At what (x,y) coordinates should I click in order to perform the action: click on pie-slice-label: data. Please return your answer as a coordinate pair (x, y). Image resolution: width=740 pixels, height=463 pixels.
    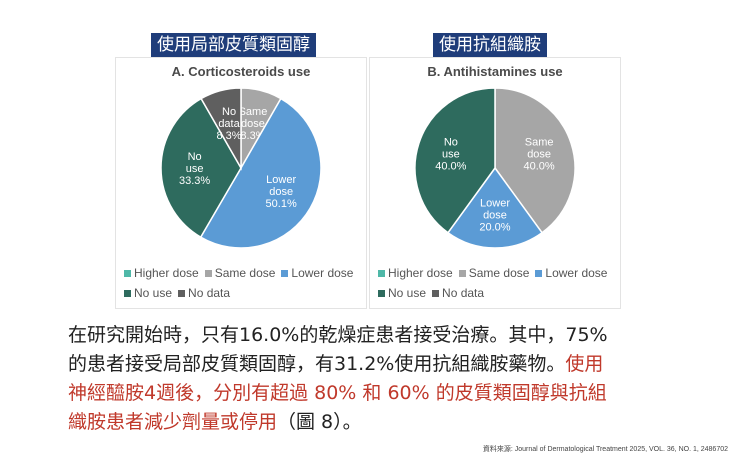
    Looking at the image, I should click on (229, 124).